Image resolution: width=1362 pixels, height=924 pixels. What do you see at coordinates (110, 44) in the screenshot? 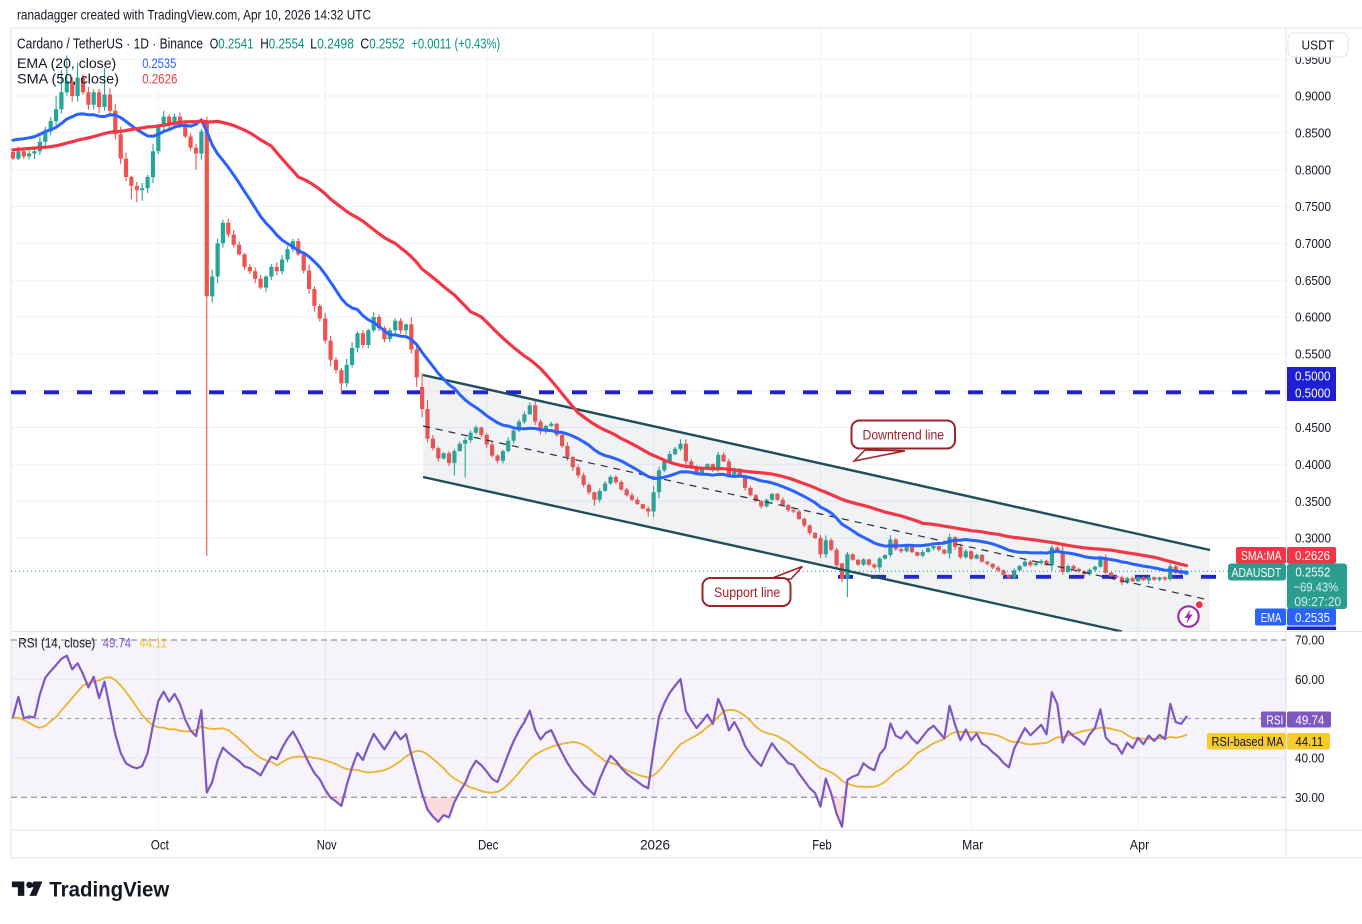
I see `svg-text:Cardano / TetherUS · 1D · Bina: Cardano / TetherUS · 1D · Binance` at bounding box center [110, 44].